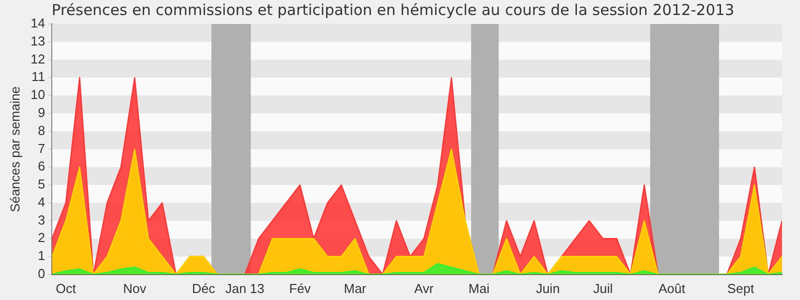 The height and width of the screenshot is (300, 800). Describe the element at coordinates (38, 23) in the screenshot. I see `y-tick-label: 14` at that location.